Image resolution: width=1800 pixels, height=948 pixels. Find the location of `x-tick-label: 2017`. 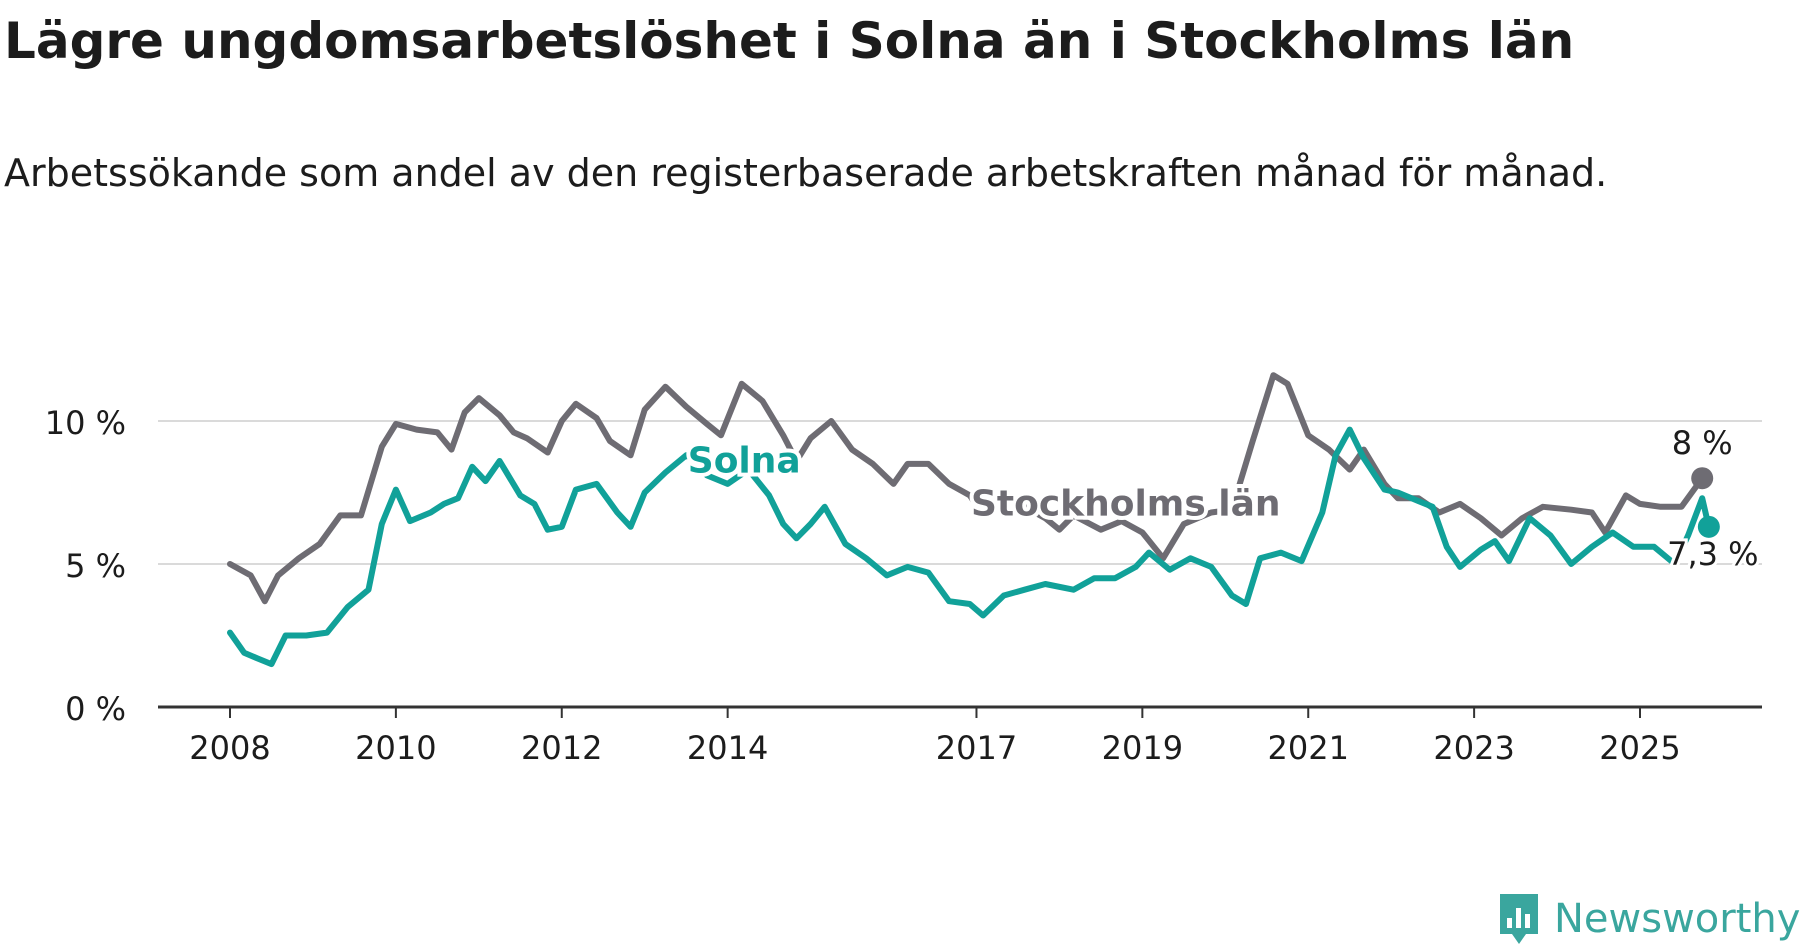

x-tick-label: 2017 is located at coordinates (976, 748).